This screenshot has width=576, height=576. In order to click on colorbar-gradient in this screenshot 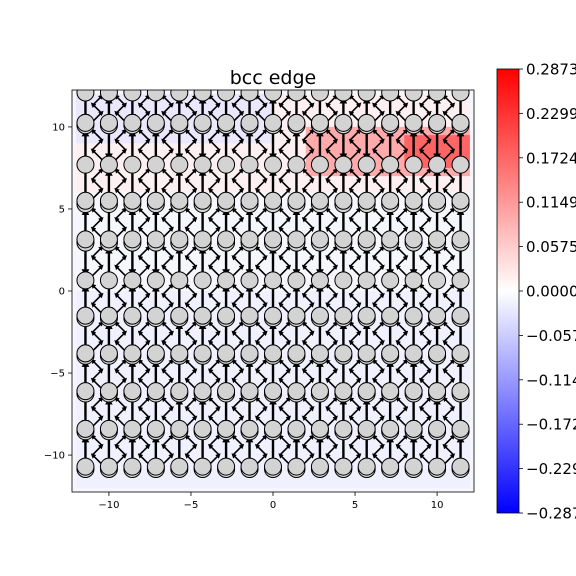, I will do `click(508, 291)`.